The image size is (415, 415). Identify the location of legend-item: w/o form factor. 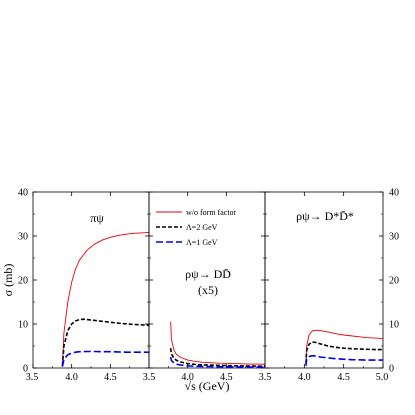
(196, 212).